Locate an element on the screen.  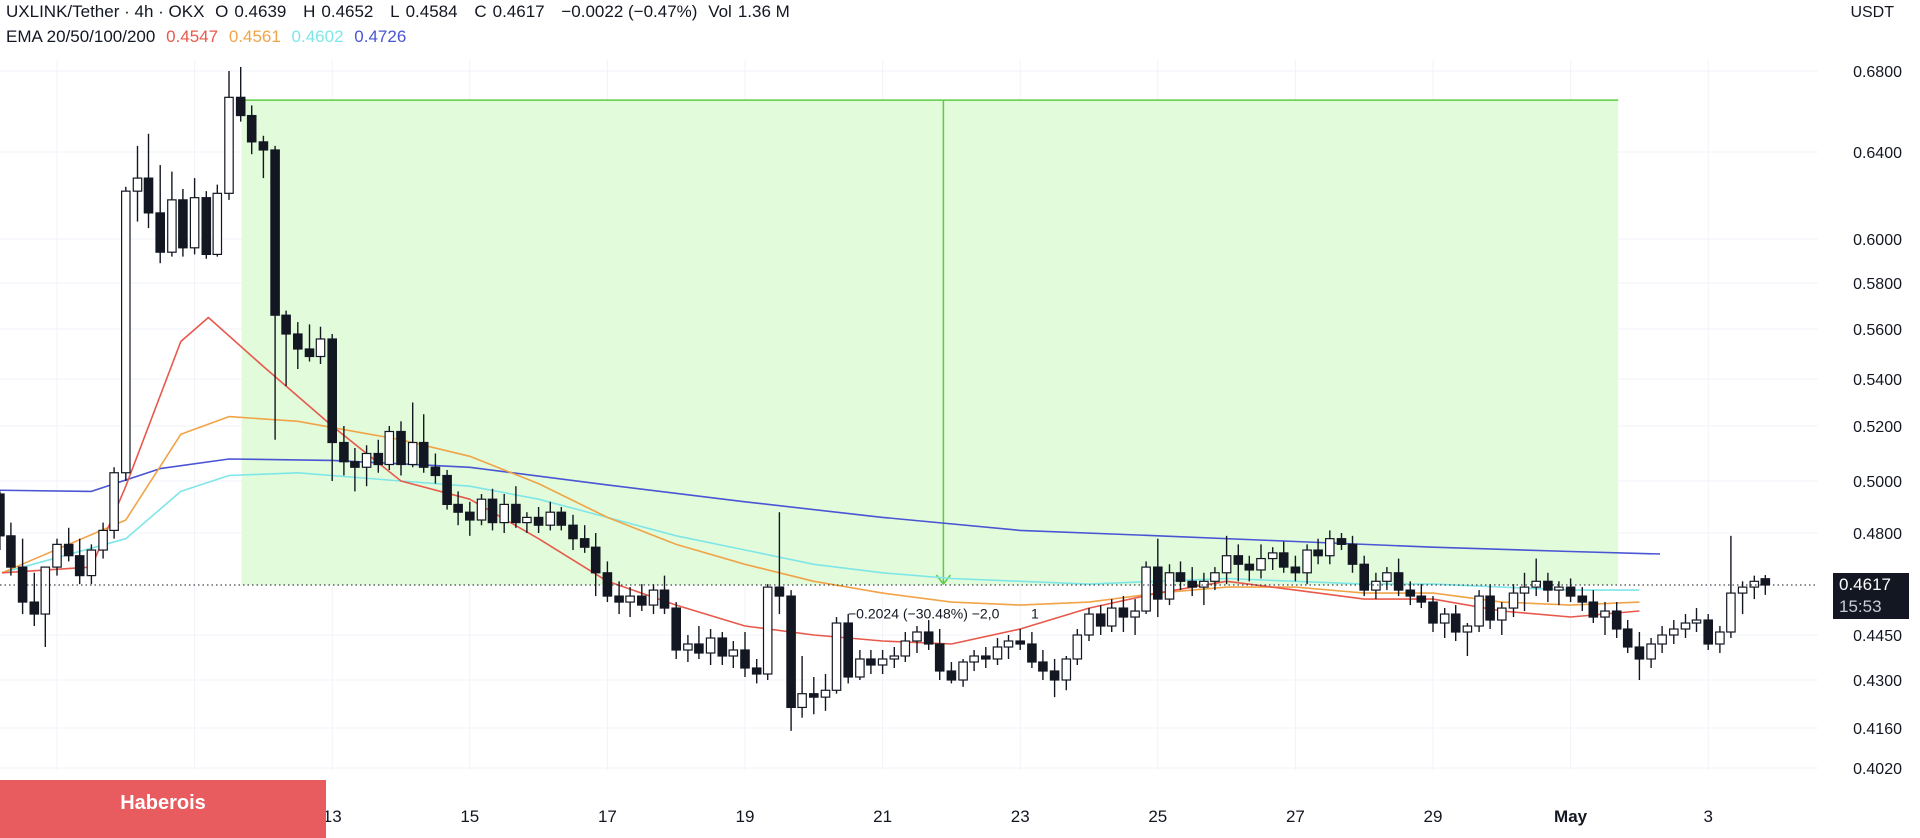
watermark-banner: Haberois is located at coordinates (163, 809).